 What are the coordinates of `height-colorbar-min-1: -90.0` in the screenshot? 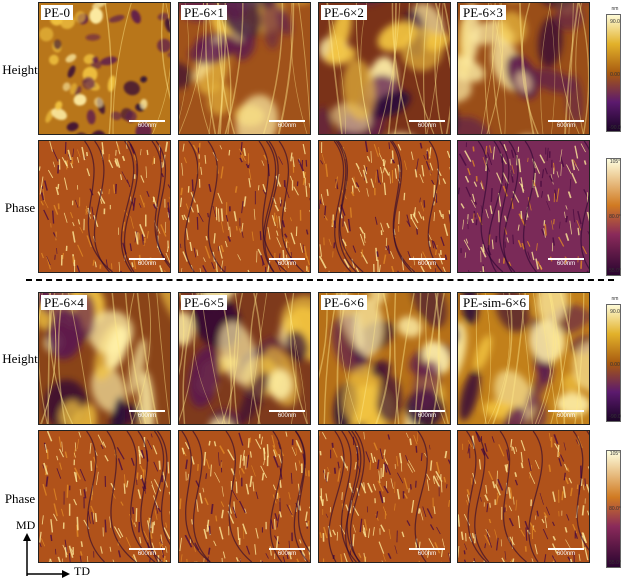 It's located at (615, 128).